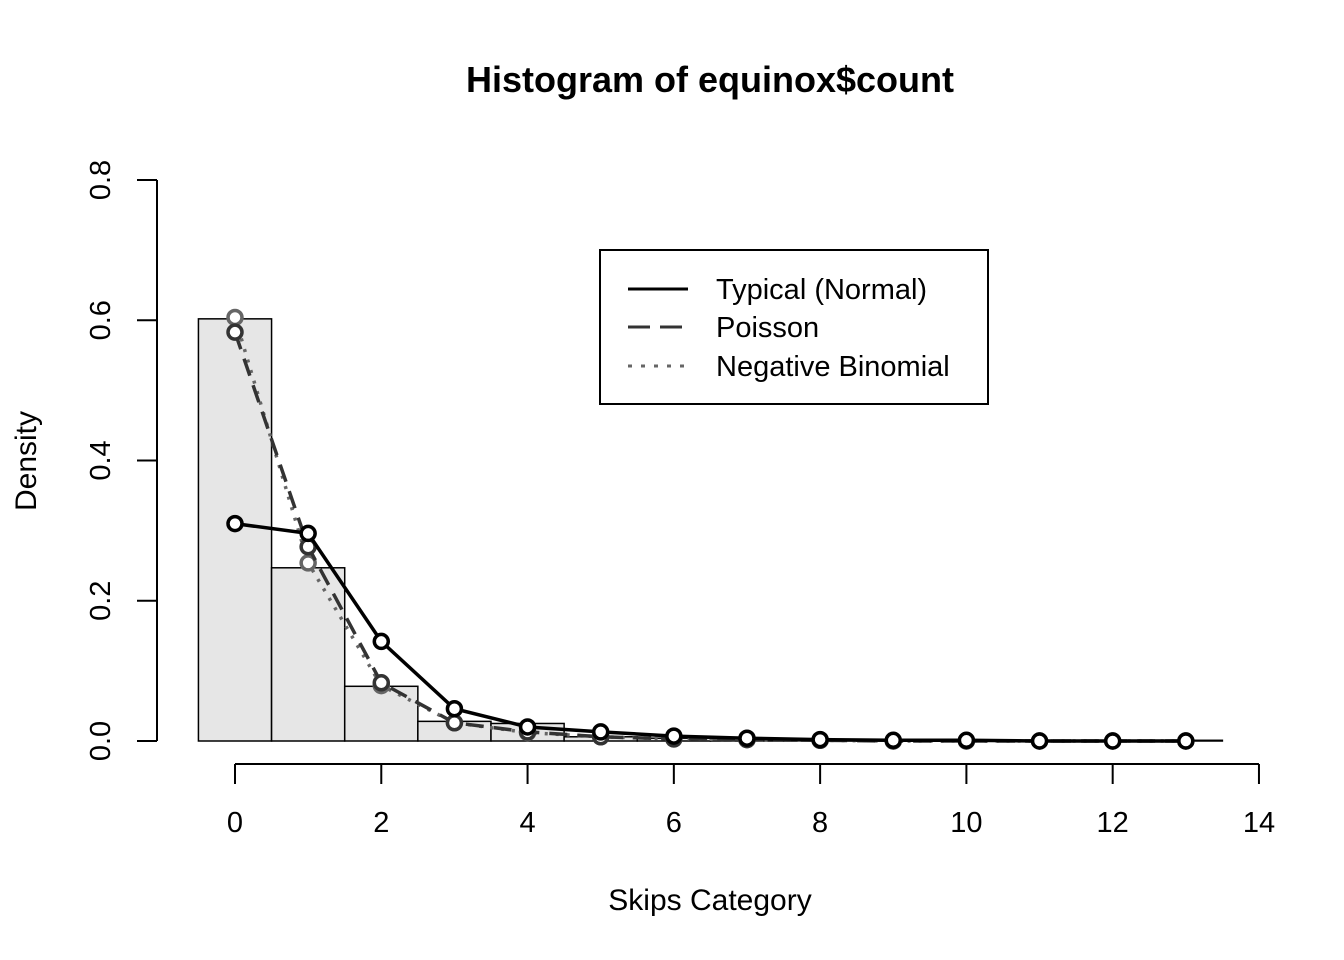  What do you see at coordinates (235, 823) in the screenshot?
I see `x-tick-label-0: 0` at bounding box center [235, 823].